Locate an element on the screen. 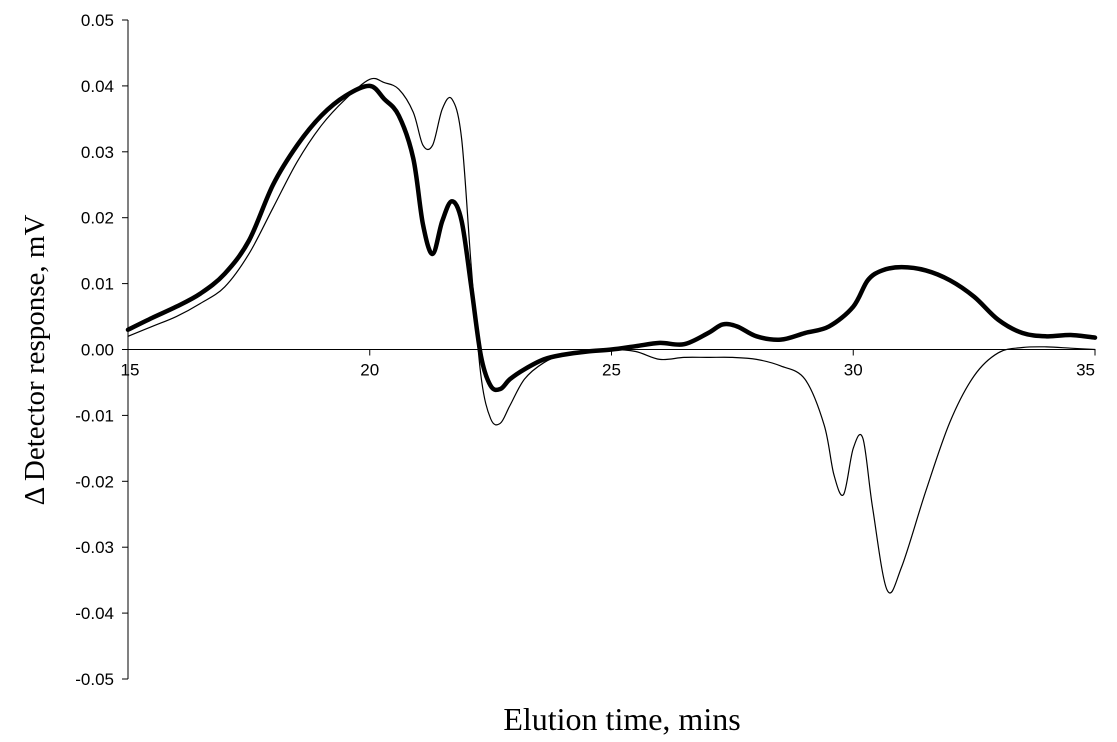 This screenshot has width=1117, height=742. y-tick-label: -0.01 is located at coordinates (94, 415).